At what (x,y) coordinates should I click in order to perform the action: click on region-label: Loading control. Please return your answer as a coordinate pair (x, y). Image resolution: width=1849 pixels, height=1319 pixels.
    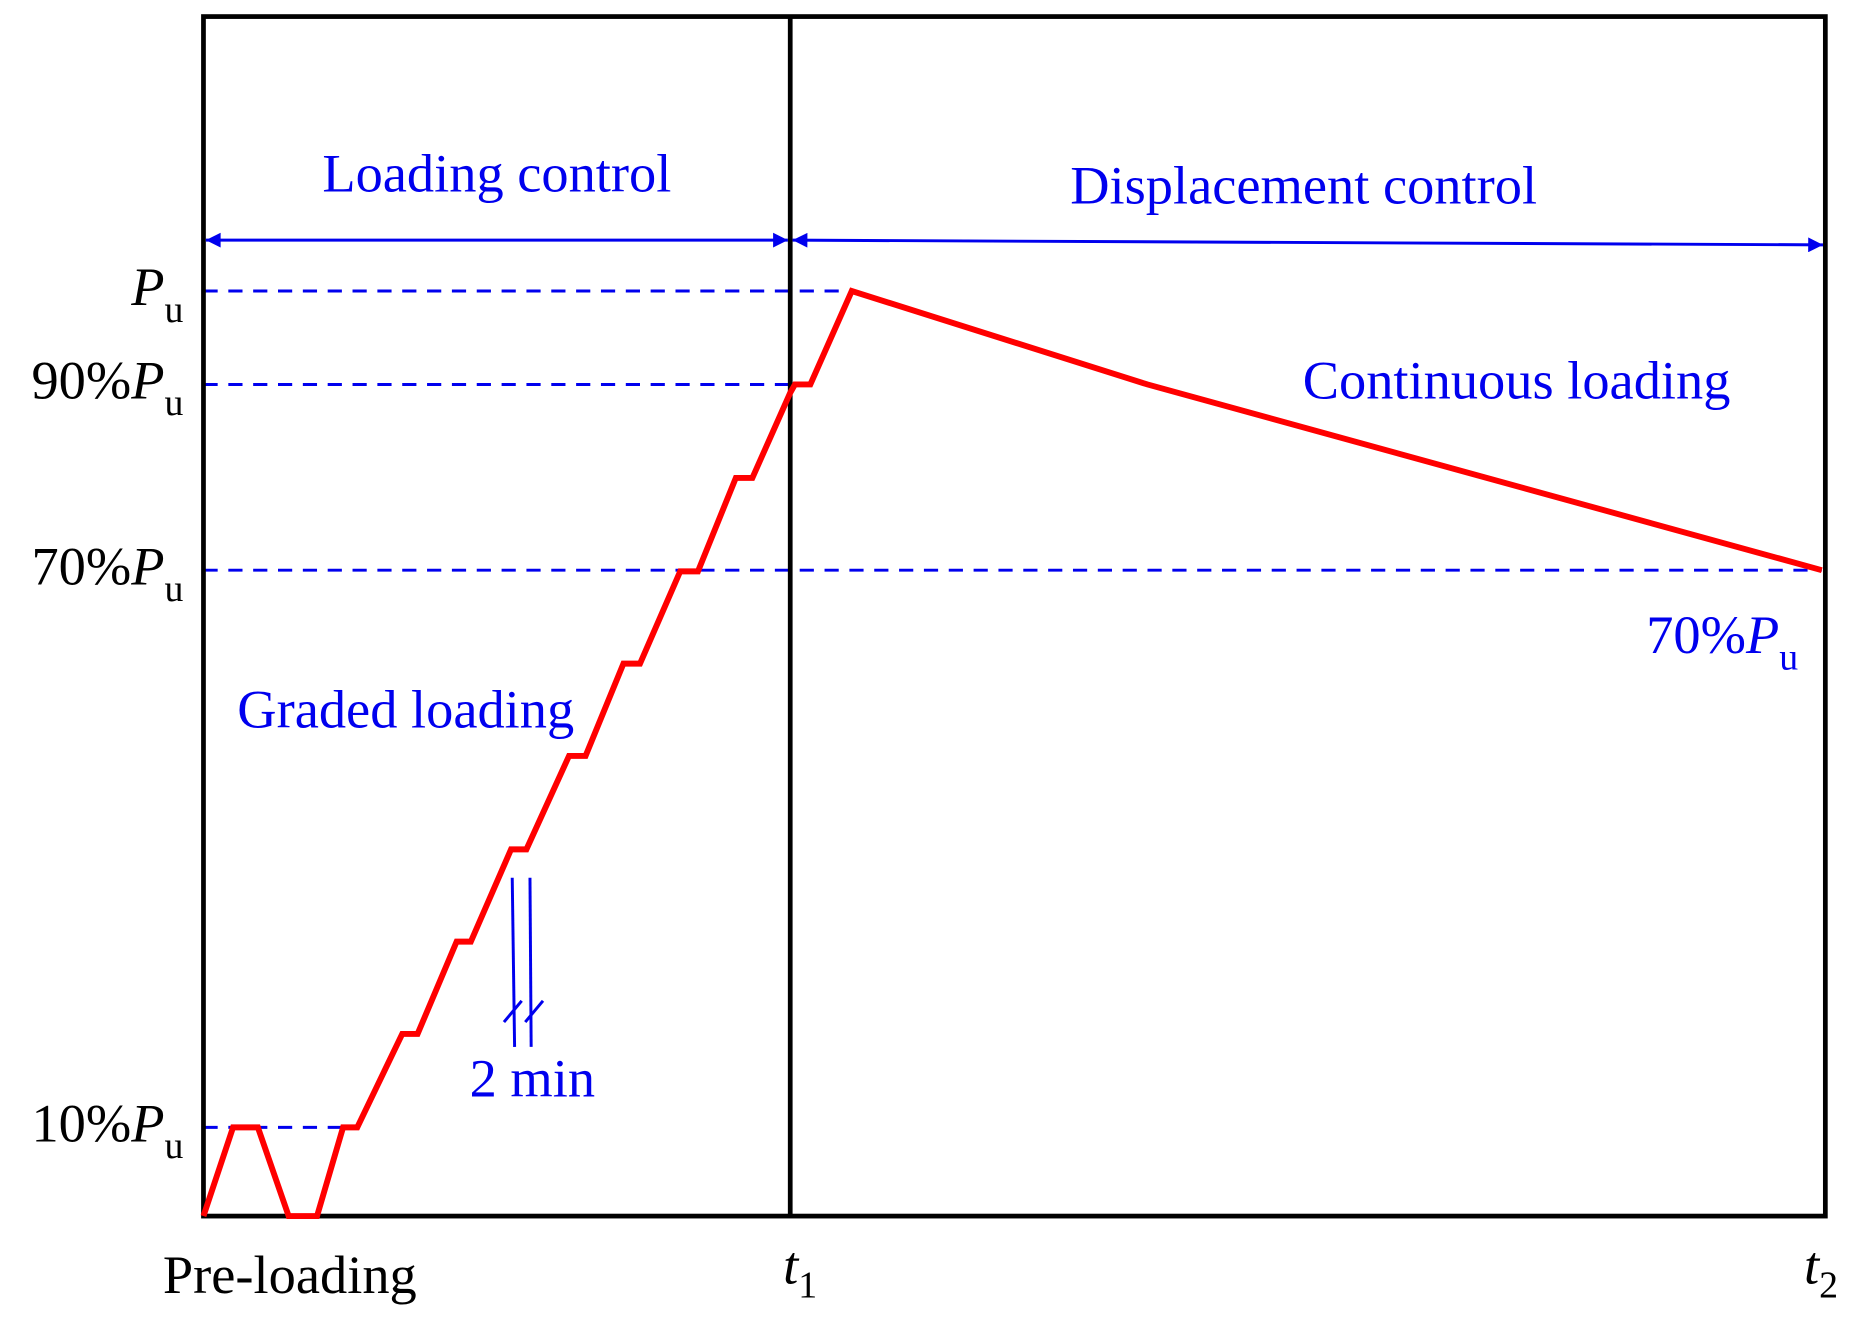
    Looking at the image, I should click on (496, 174).